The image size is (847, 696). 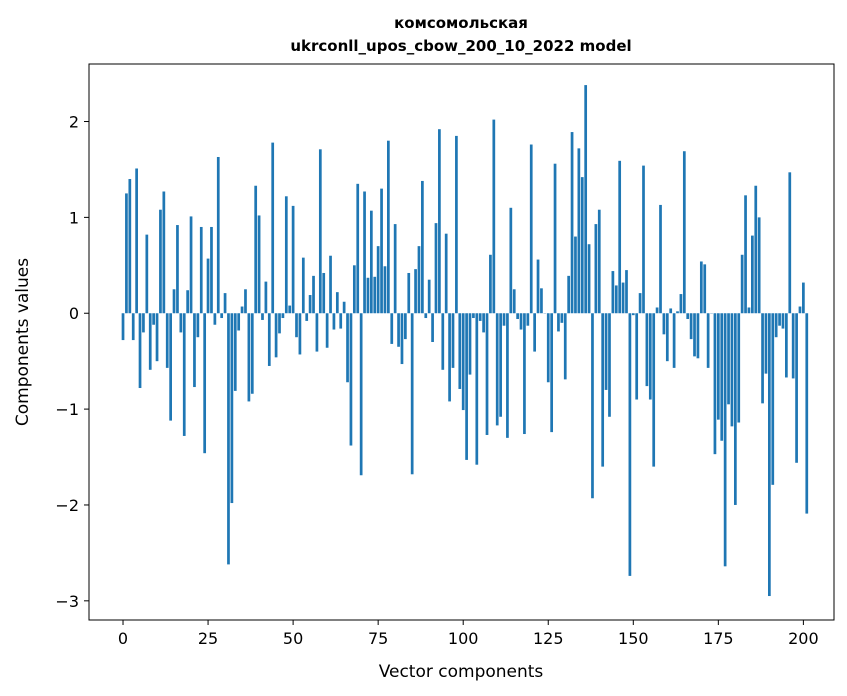 What do you see at coordinates (633, 638) in the screenshot?
I see `x-tick-label: 150` at bounding box center [633, 638].